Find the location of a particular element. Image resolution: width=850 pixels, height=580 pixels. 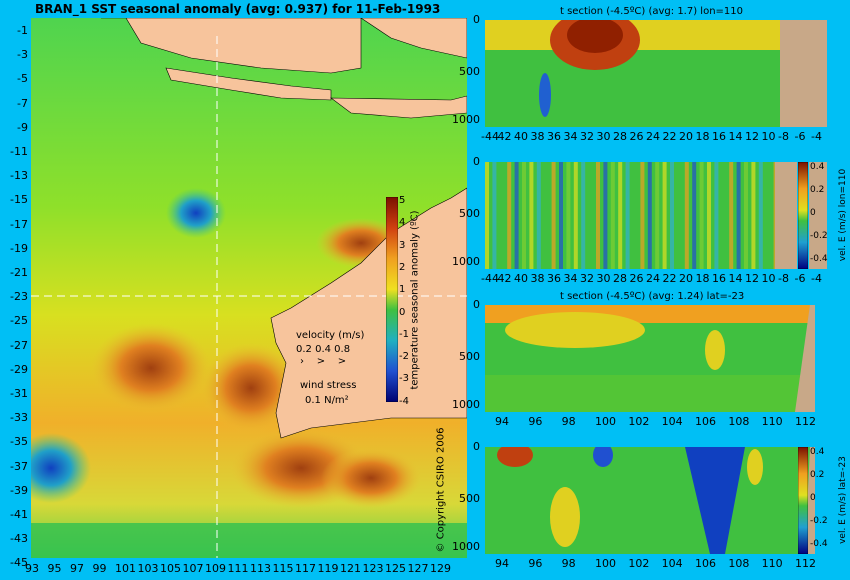

panel-title: t section (-4.5ºC) (avg: 1.24) lat=-23 is located at coordinates (652, 296).